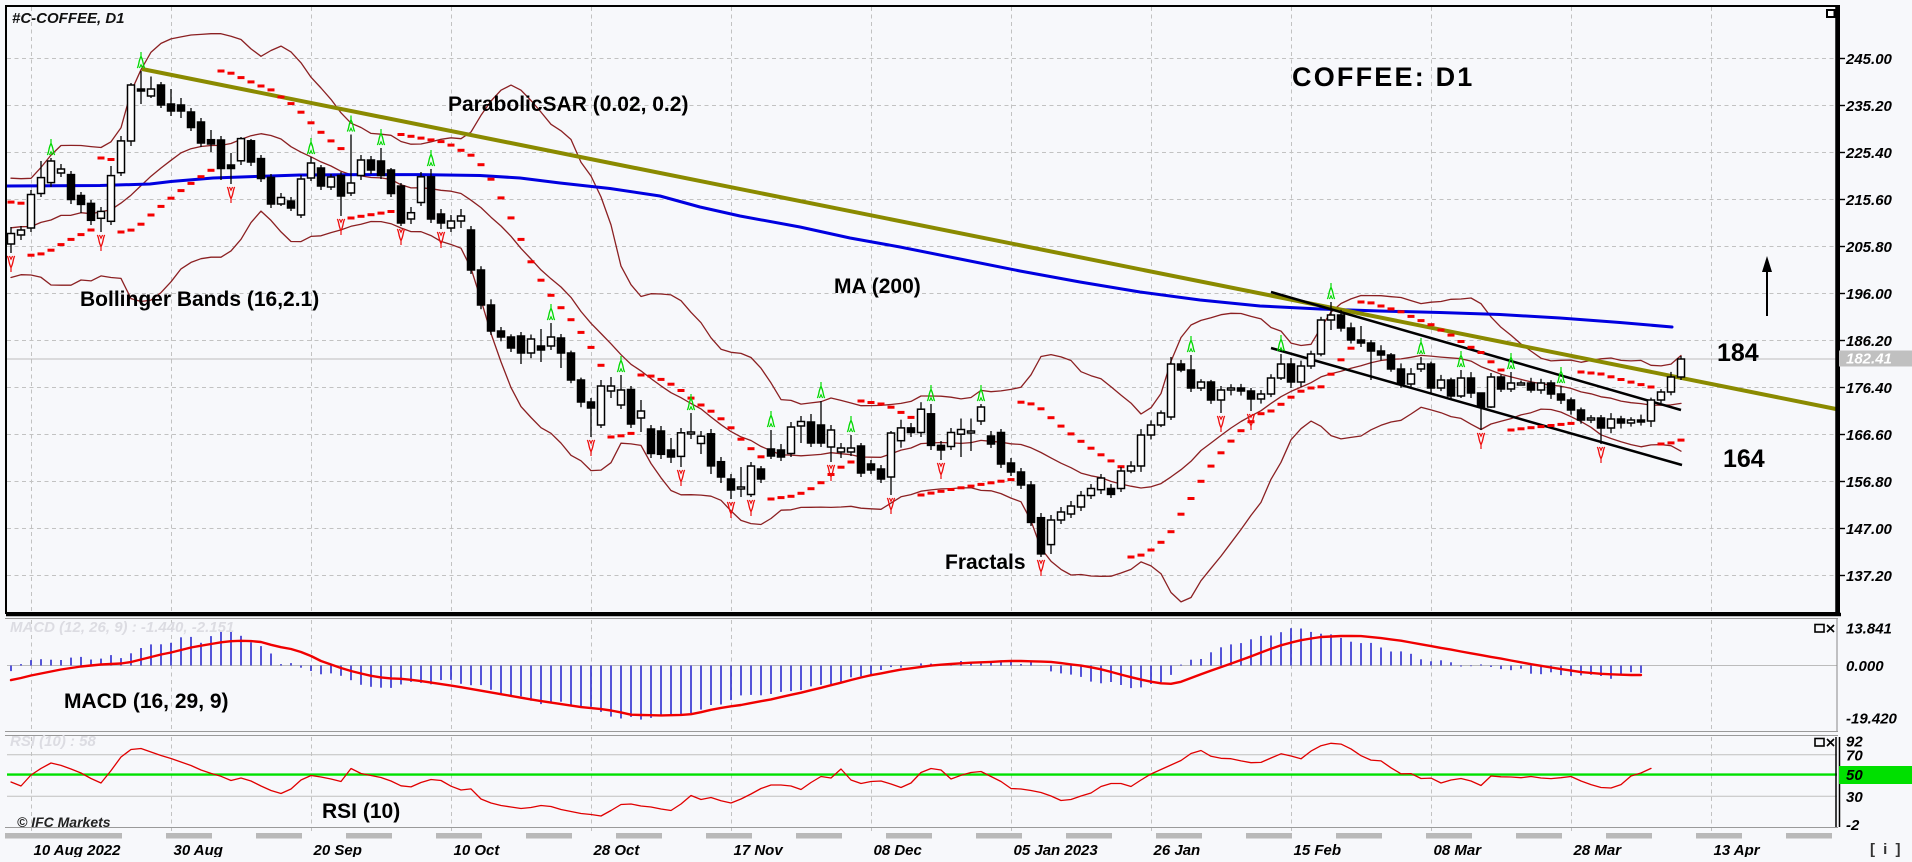 This screenshot has height=862, width=1912. What do you see at coordinates (1458, 849) in the screenshot?
I see `svg-text: 08 Mar` at bounding box center [1458, 849].